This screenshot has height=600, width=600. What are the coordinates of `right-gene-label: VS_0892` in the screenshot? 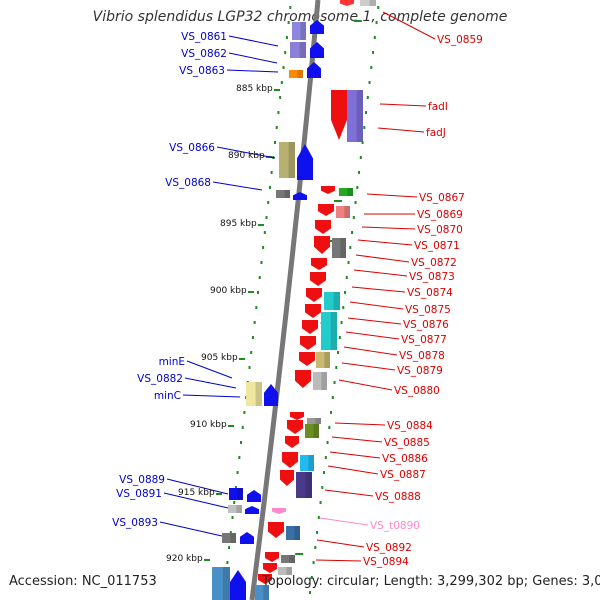 It's located at (389, 548).